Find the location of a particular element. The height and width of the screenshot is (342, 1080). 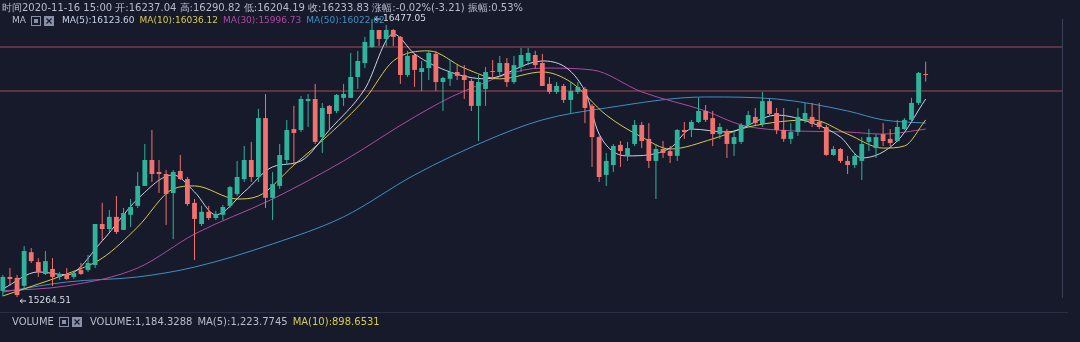

text: MA(30):15996.73 is located at coordinates (262, 20).